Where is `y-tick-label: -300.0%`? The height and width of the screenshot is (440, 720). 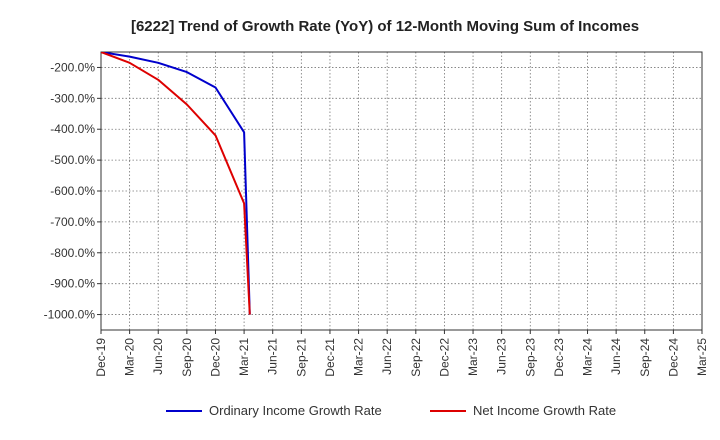
y-tick-label: -300.0% is located at coordinates (72, 98).